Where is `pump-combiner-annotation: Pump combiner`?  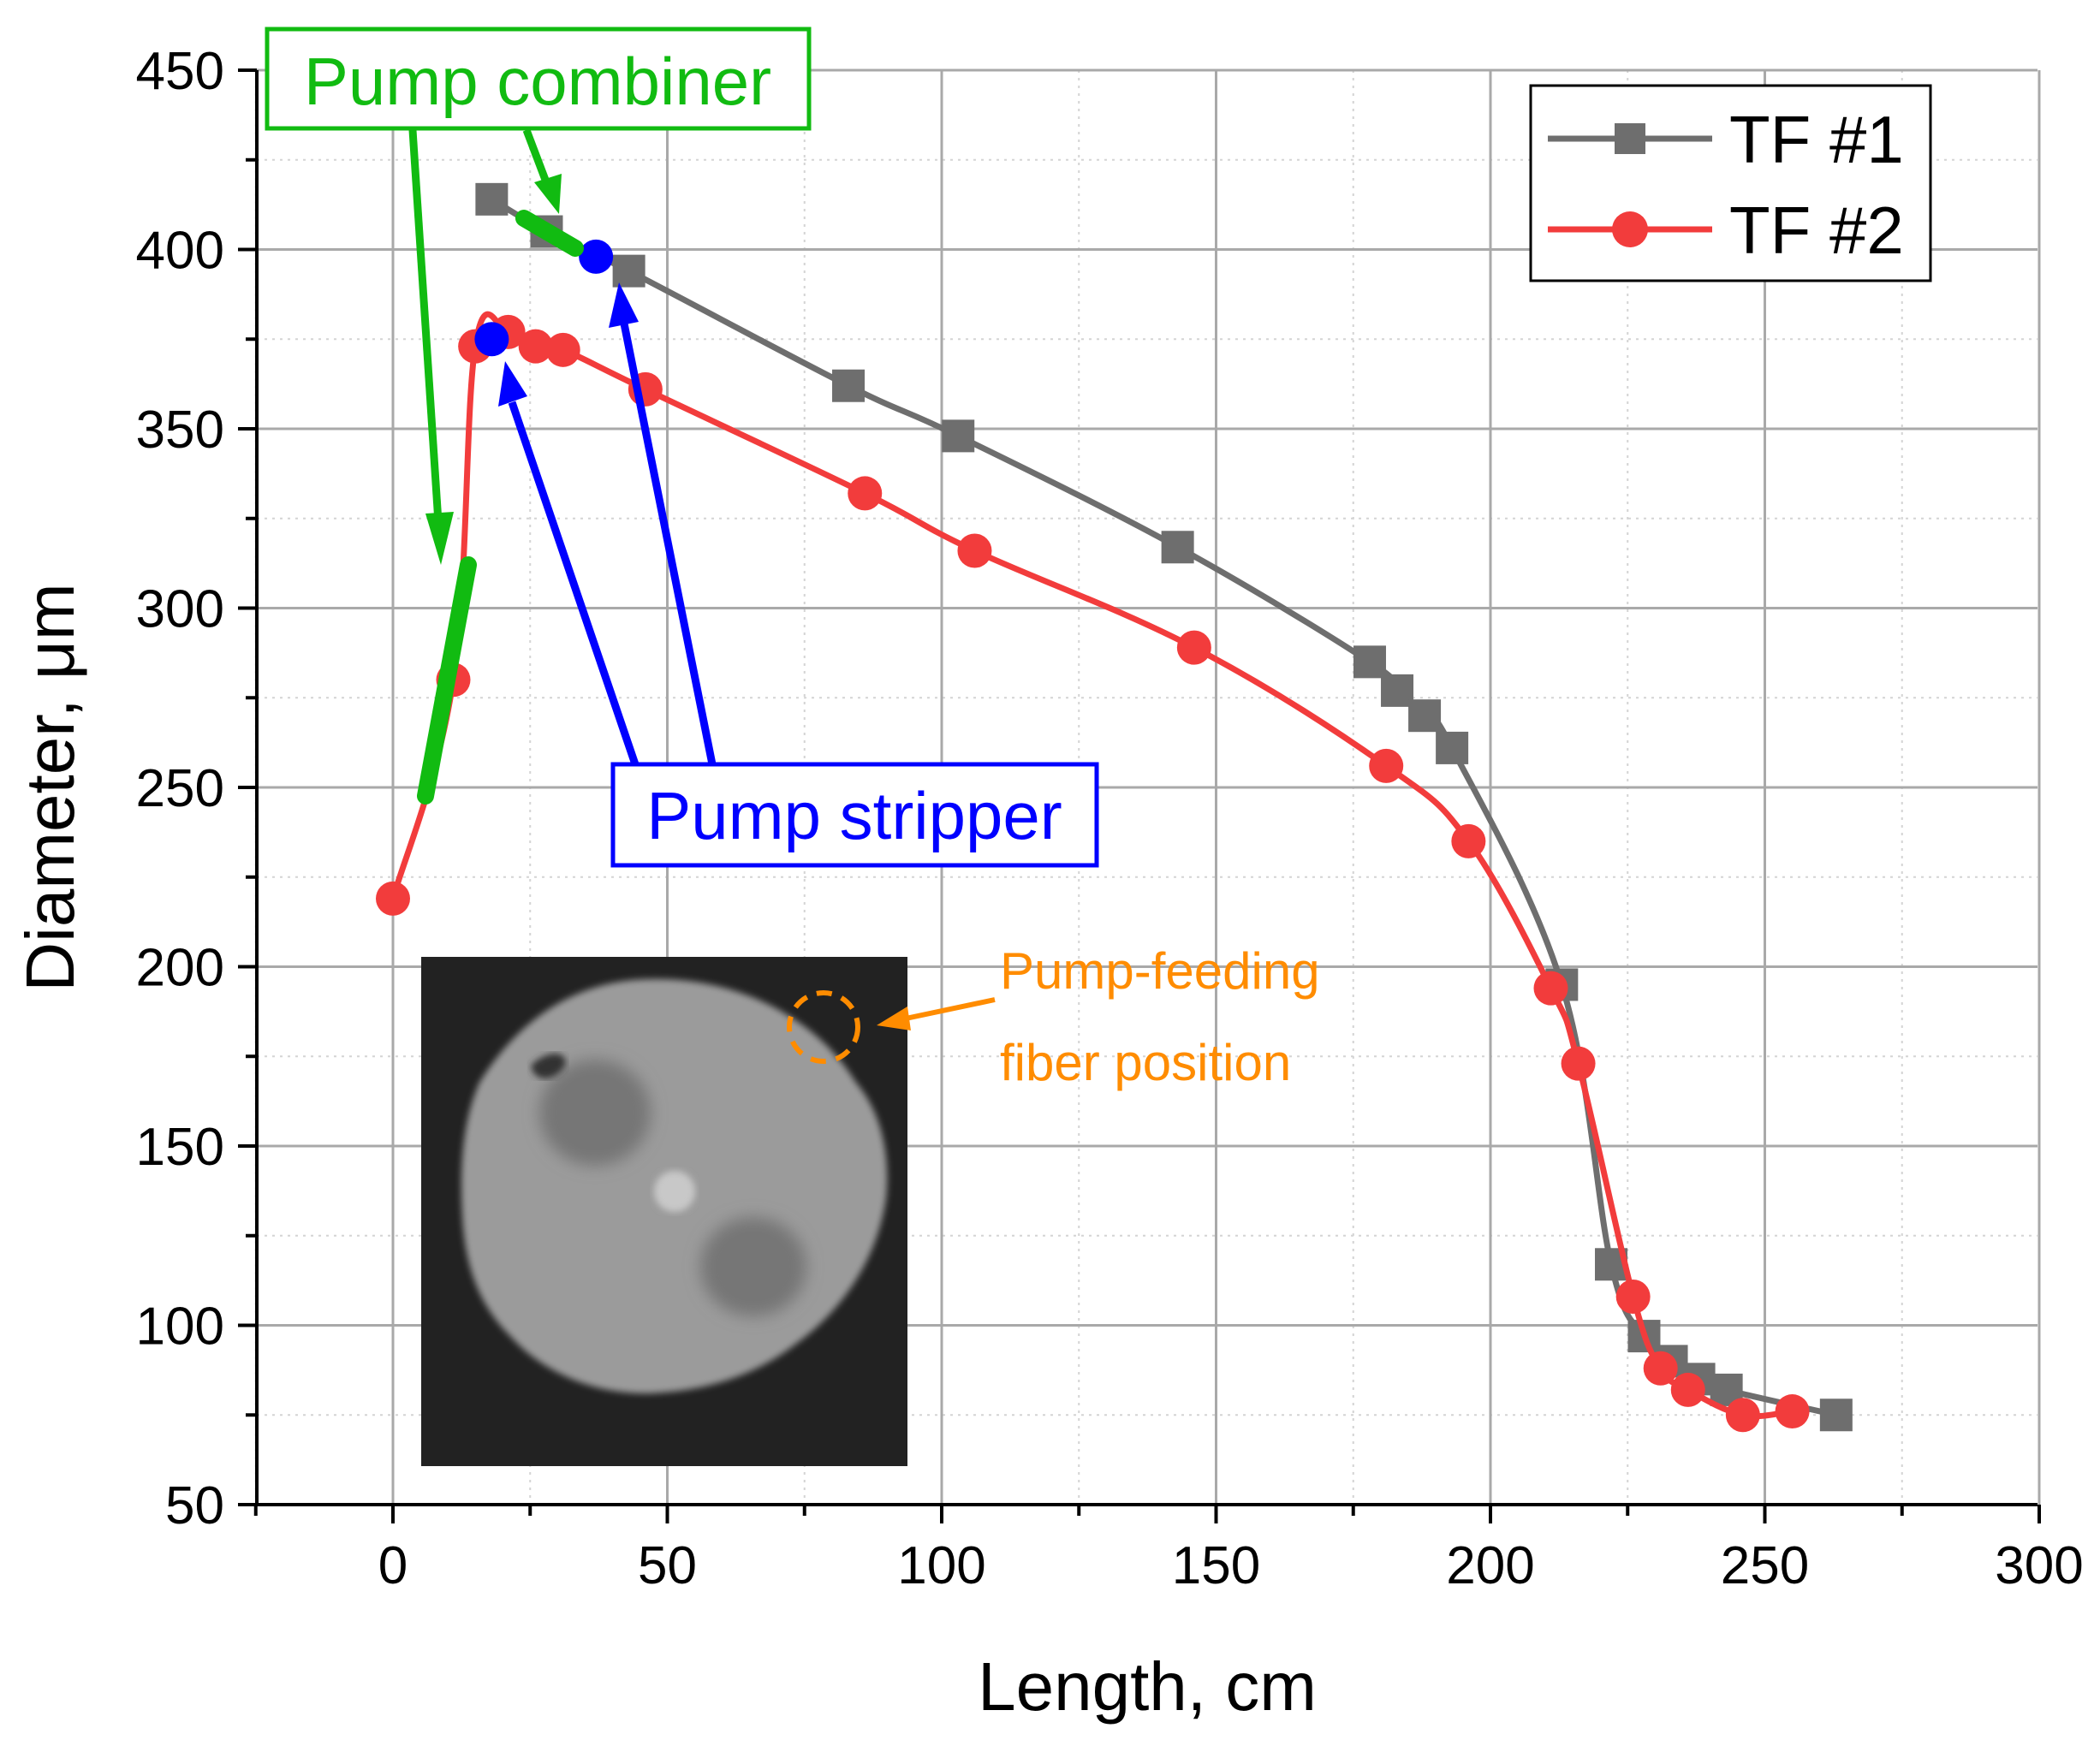
pump-combiner-annotation: Pump combiner is located at coordinates (538, 416).